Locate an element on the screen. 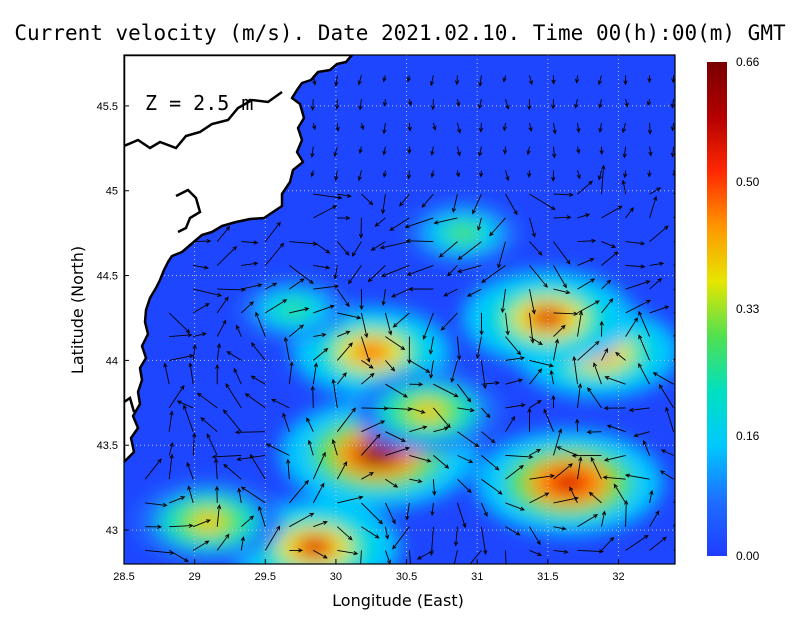 Image resolution: width=800 pixels, height=618 pixels. colorbar-tick-label: 0.50 is located at coordinates (748, 182).